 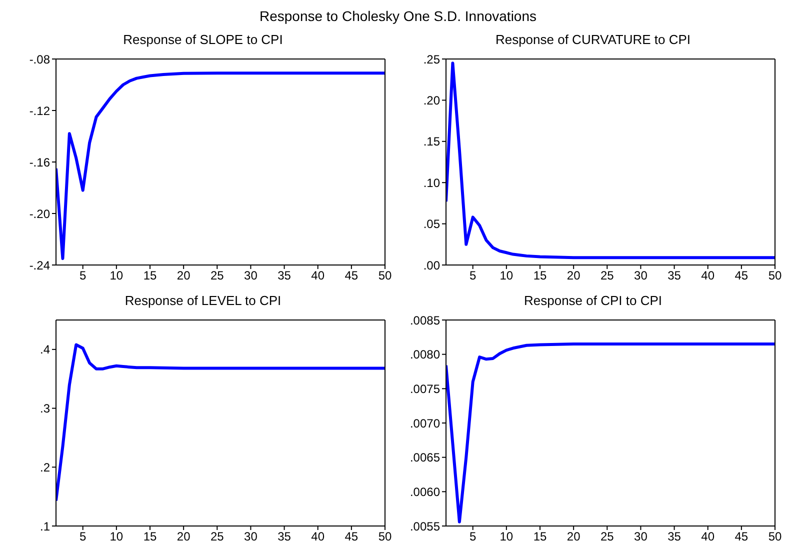 What do you see at coordinates (39, 59) in the screenshot?
I see `y-tick-label: -.08` at bounding box center [39, 59].